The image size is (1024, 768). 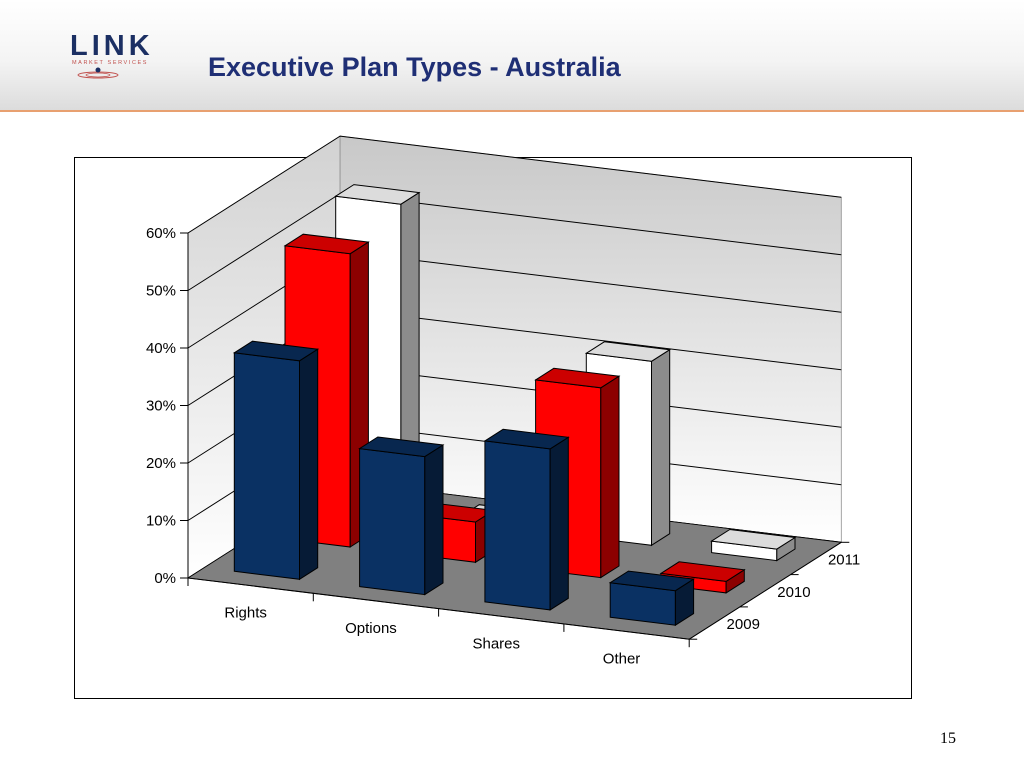 What do you see at coordinates (743, 624) in the screenshot?
I see `series-label-2009: 2009` at bounding box center [743, 624].